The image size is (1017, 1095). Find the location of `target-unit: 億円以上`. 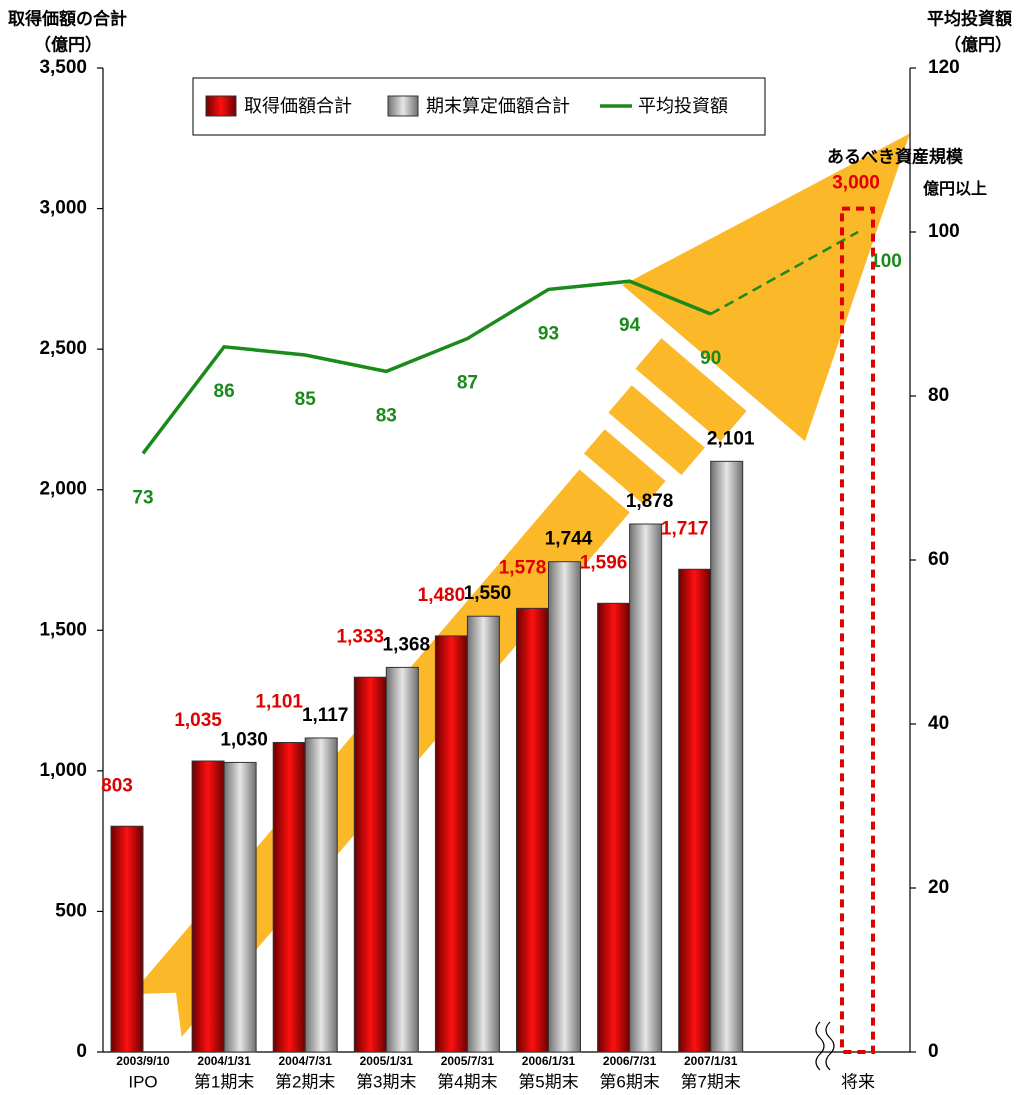

target-unit: 億円以上 is located at coordinates (955, 188).